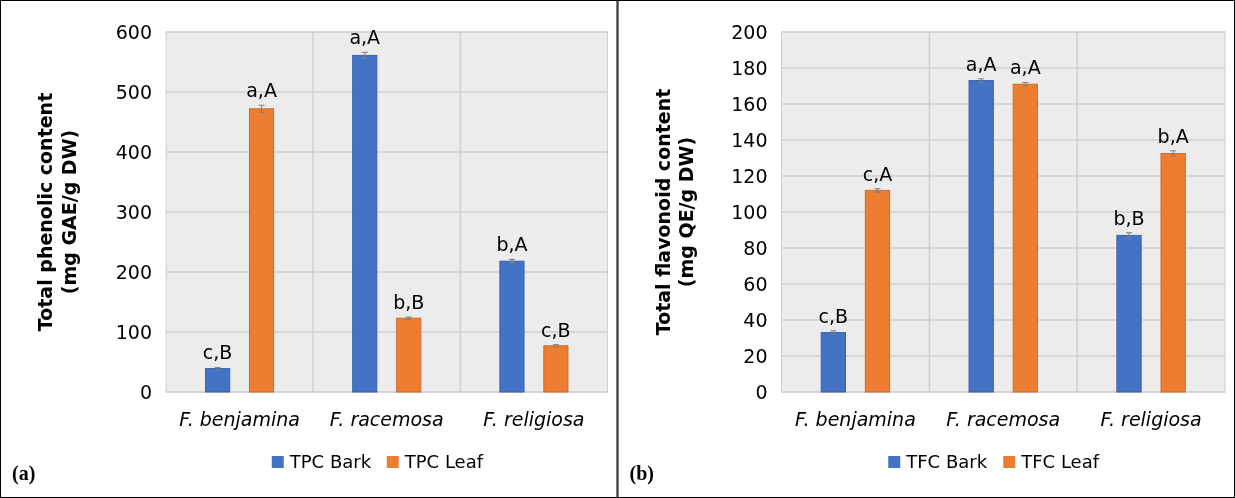 This screenshot has width=1235, height=498. What do you see at coordinates (133, 211) in the screenshot?
I see `y-tick-label: 300` at bounding box center [133, 211].